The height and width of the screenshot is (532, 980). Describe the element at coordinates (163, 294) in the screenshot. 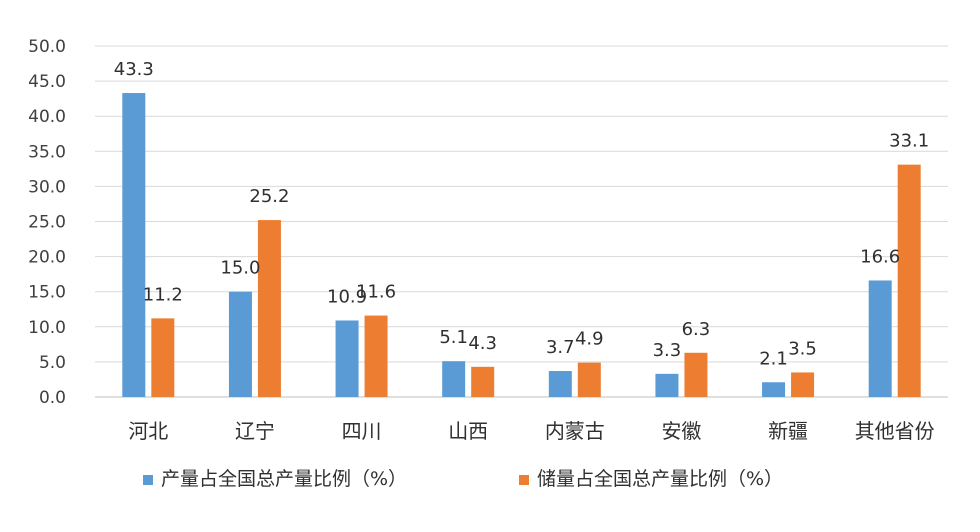

I see `data-label: 11.2` at that location.